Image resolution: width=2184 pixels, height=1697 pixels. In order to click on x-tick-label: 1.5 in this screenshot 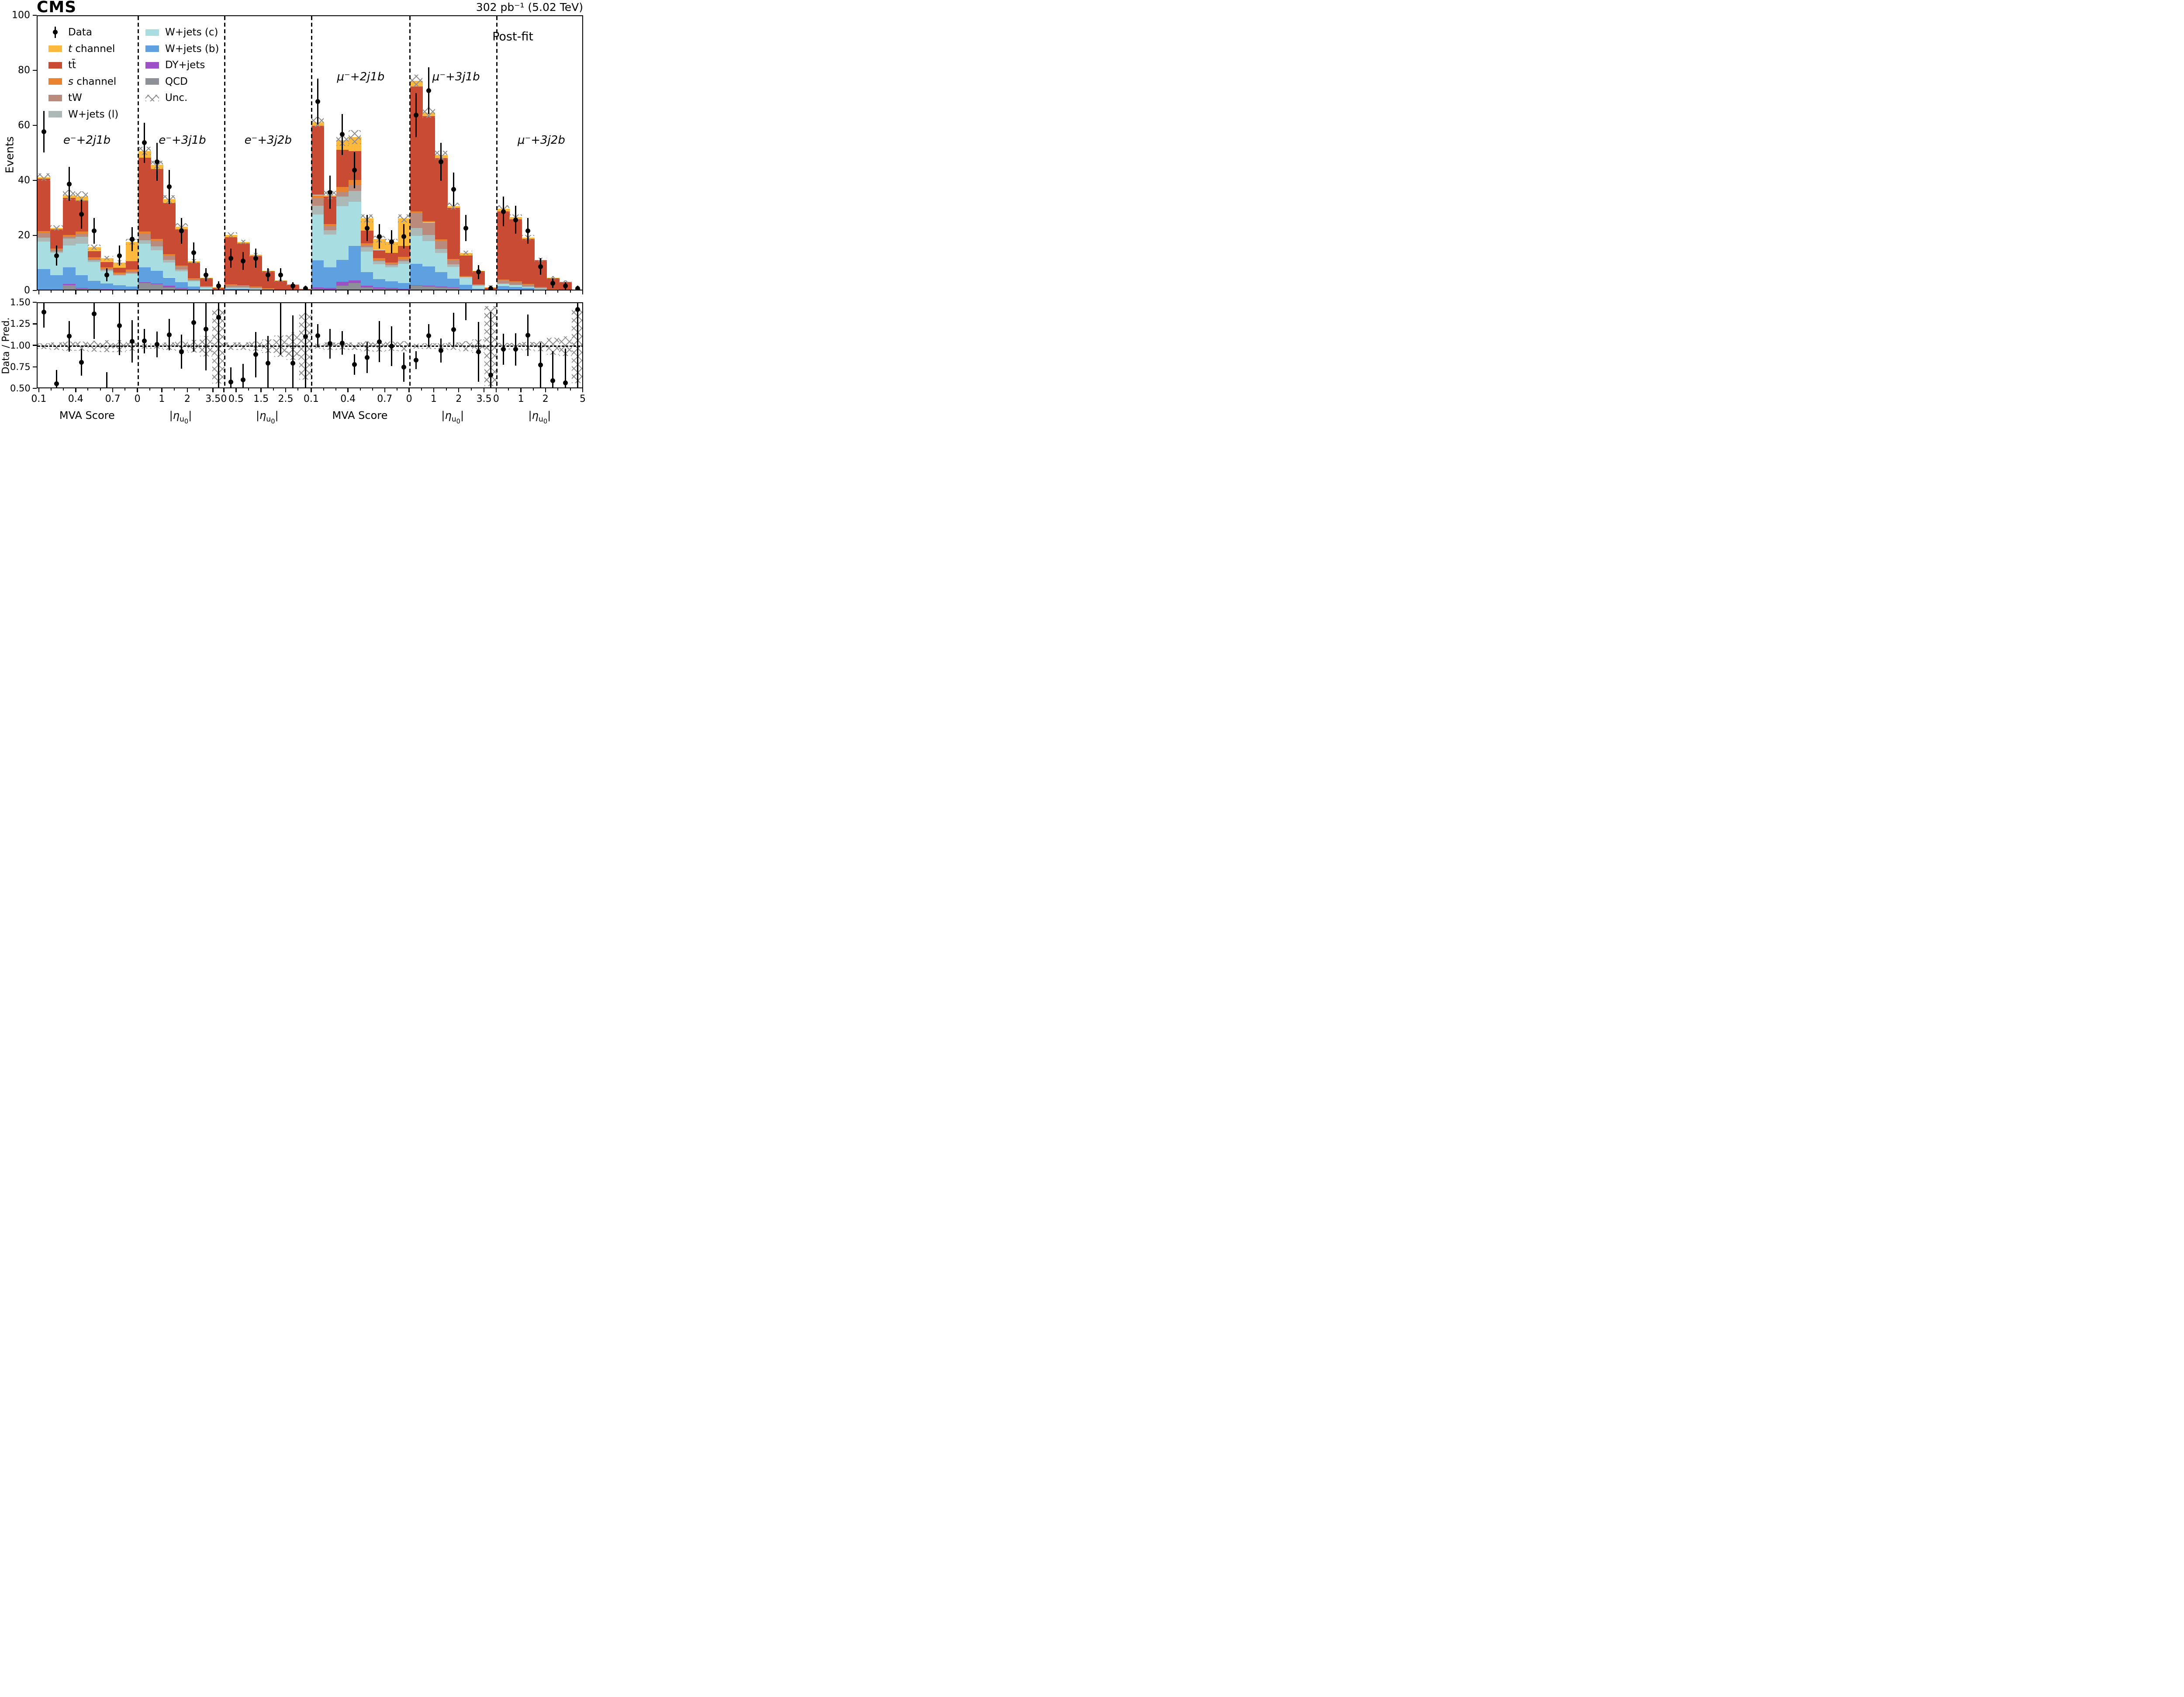, I will do `click(261, 399)`.